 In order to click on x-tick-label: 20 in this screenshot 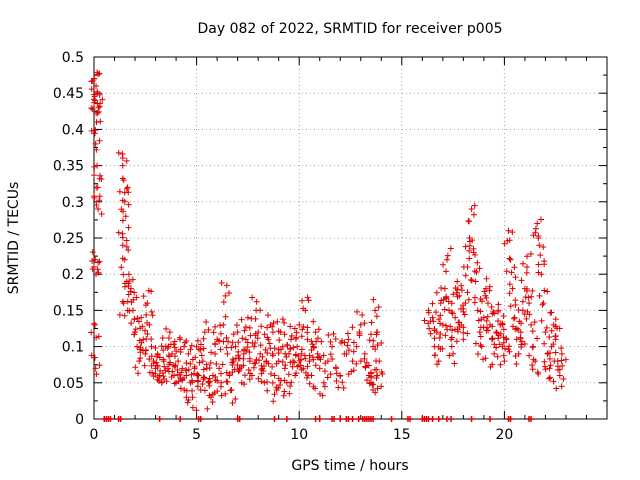, I will do `click(504, 435)`.